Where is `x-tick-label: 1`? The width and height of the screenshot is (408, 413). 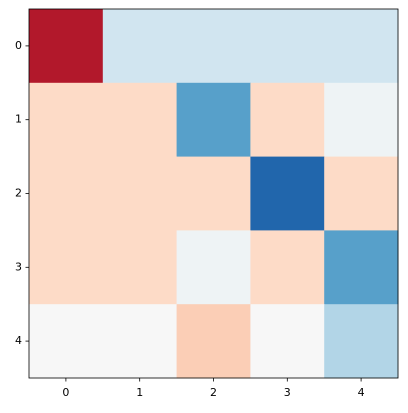
x-tick-label: 1 is located at coordinates (139, 392).